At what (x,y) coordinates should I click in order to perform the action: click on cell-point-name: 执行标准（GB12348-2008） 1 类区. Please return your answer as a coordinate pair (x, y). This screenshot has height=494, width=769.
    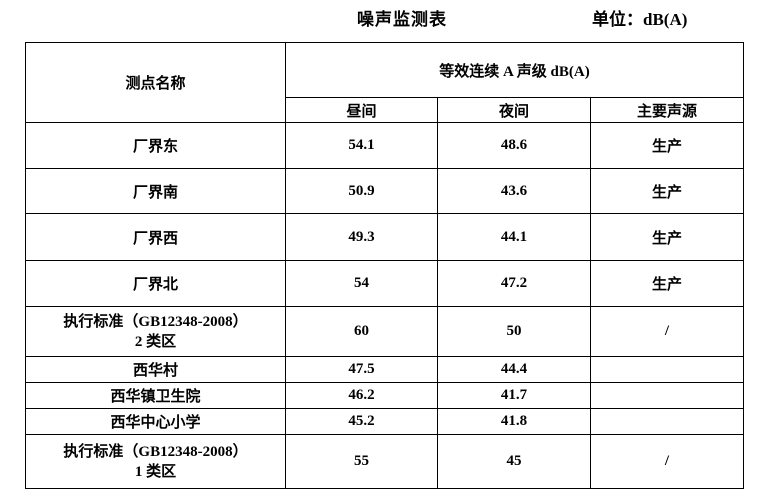
    Looking at the image, I should click on (155, 461).